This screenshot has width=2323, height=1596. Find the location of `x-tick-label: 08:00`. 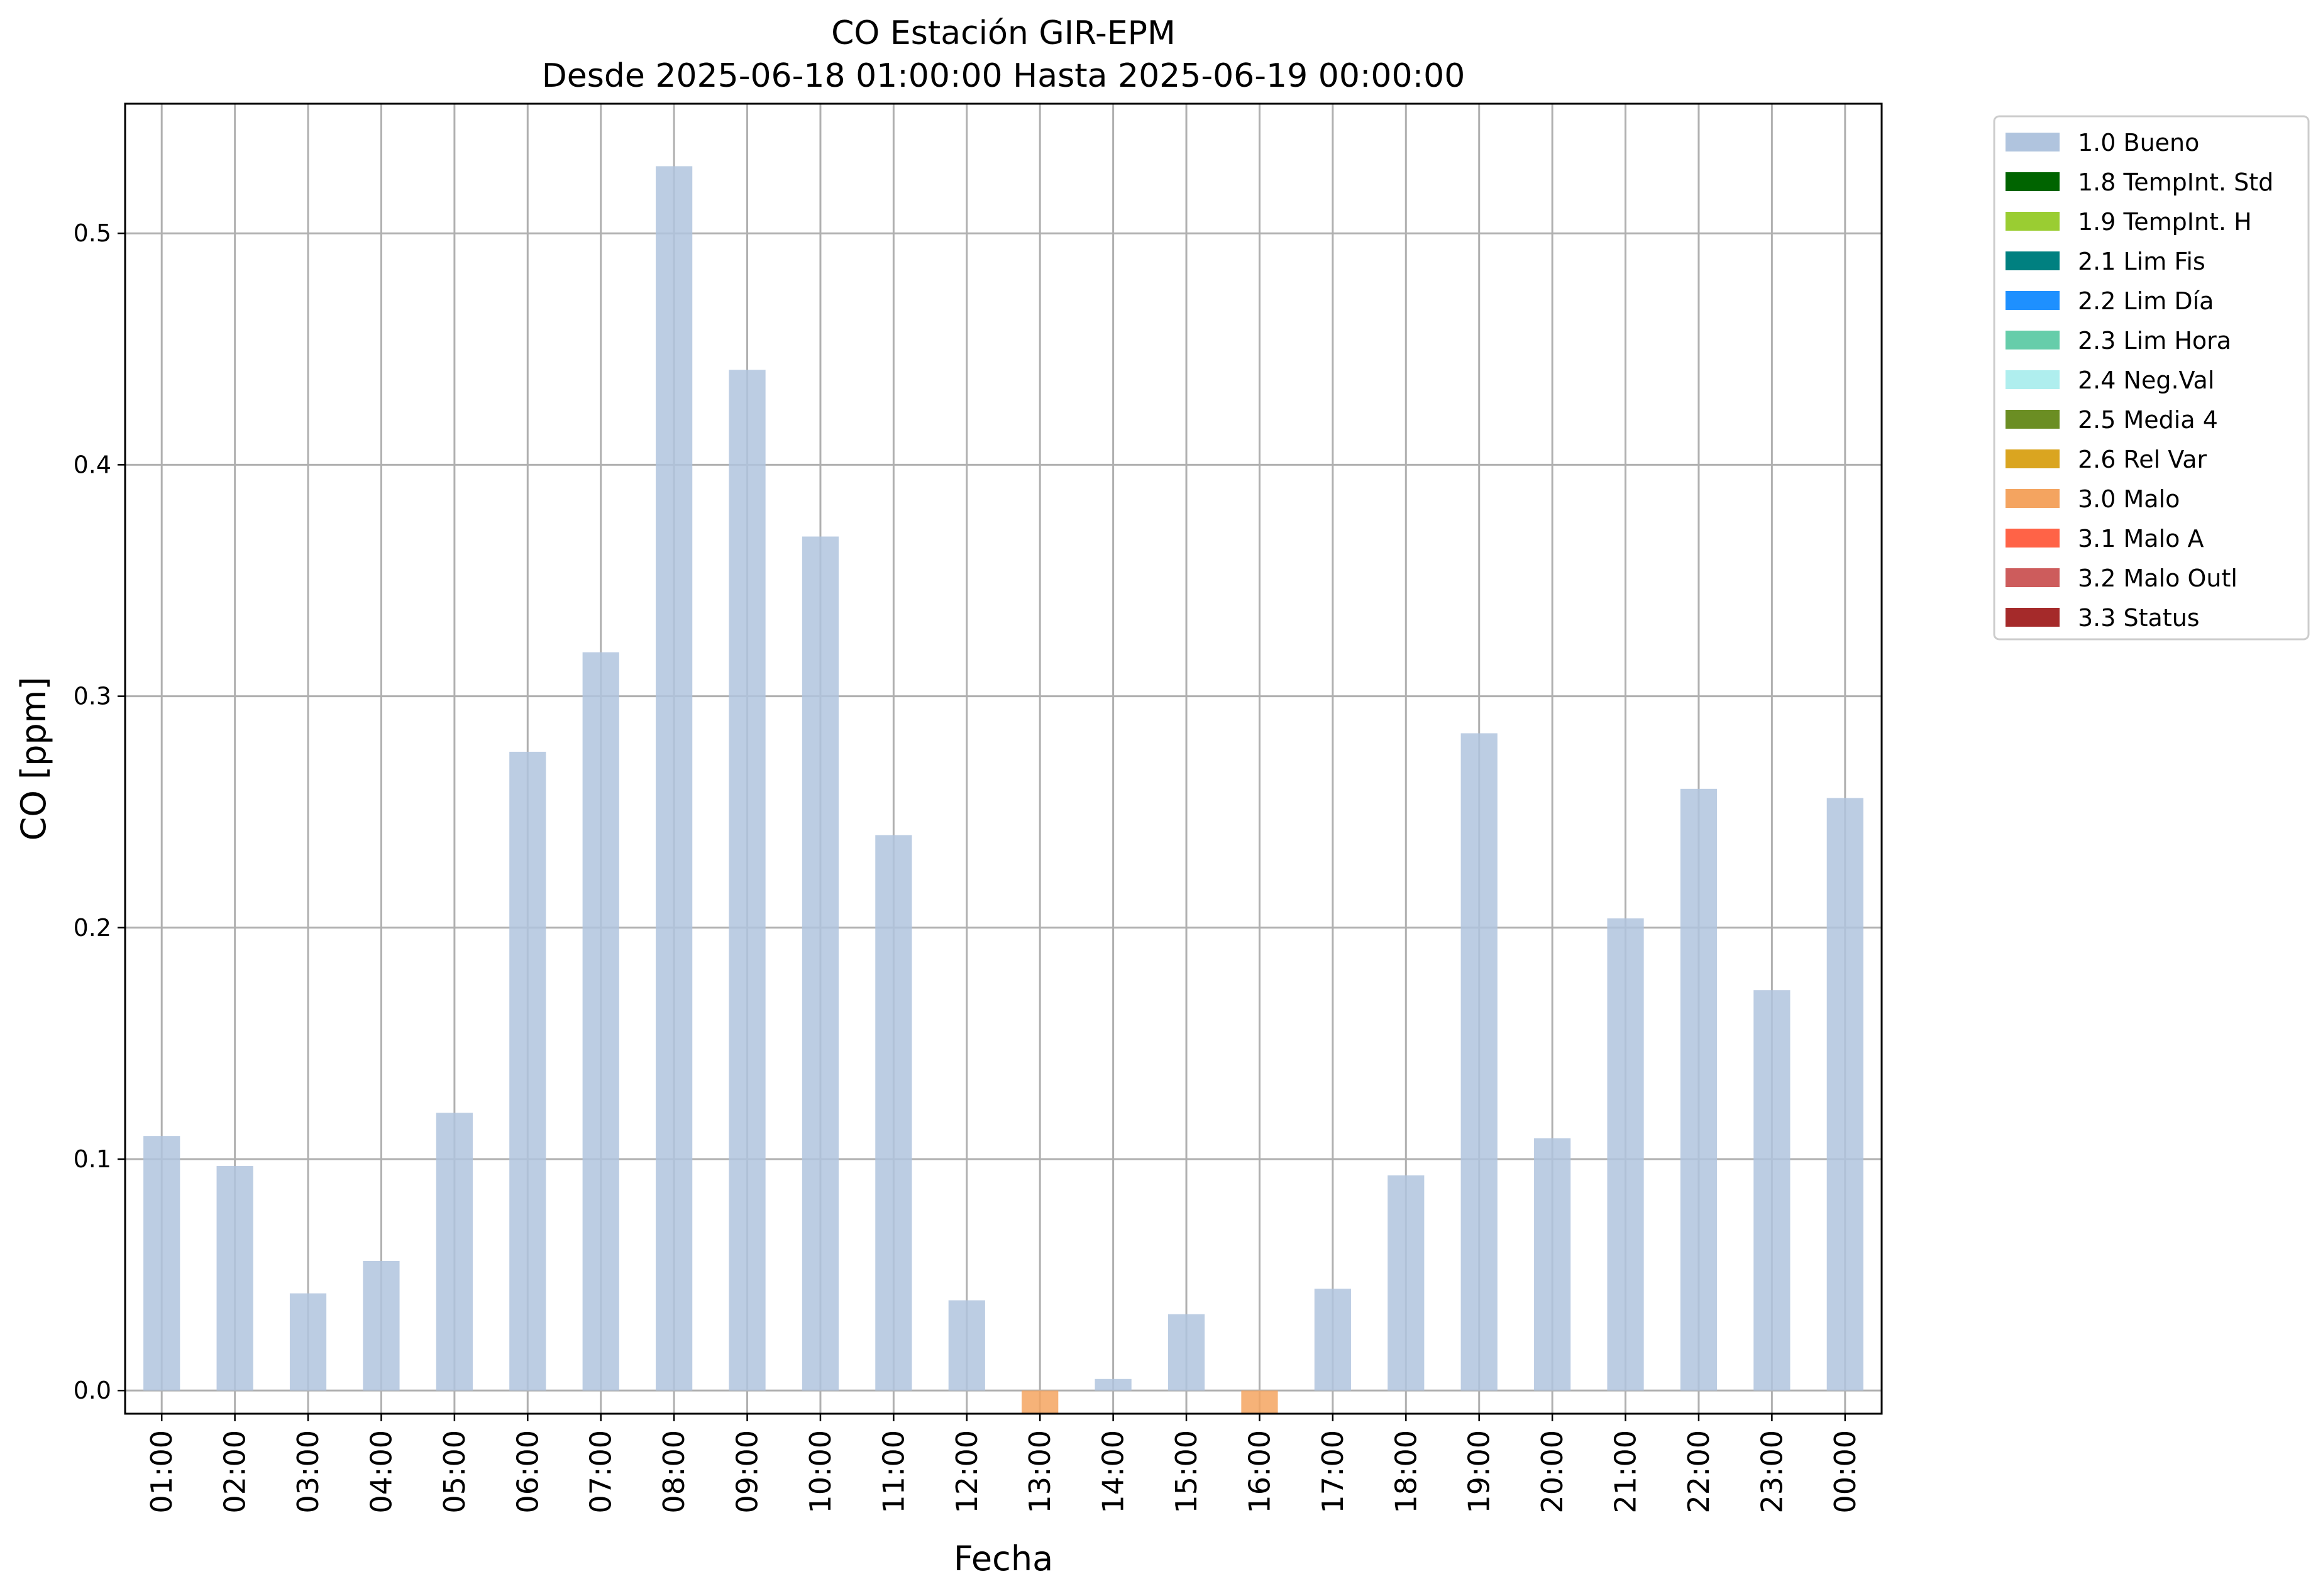

x-tick-label: 08:00 is located at coordinates (674, 1472).